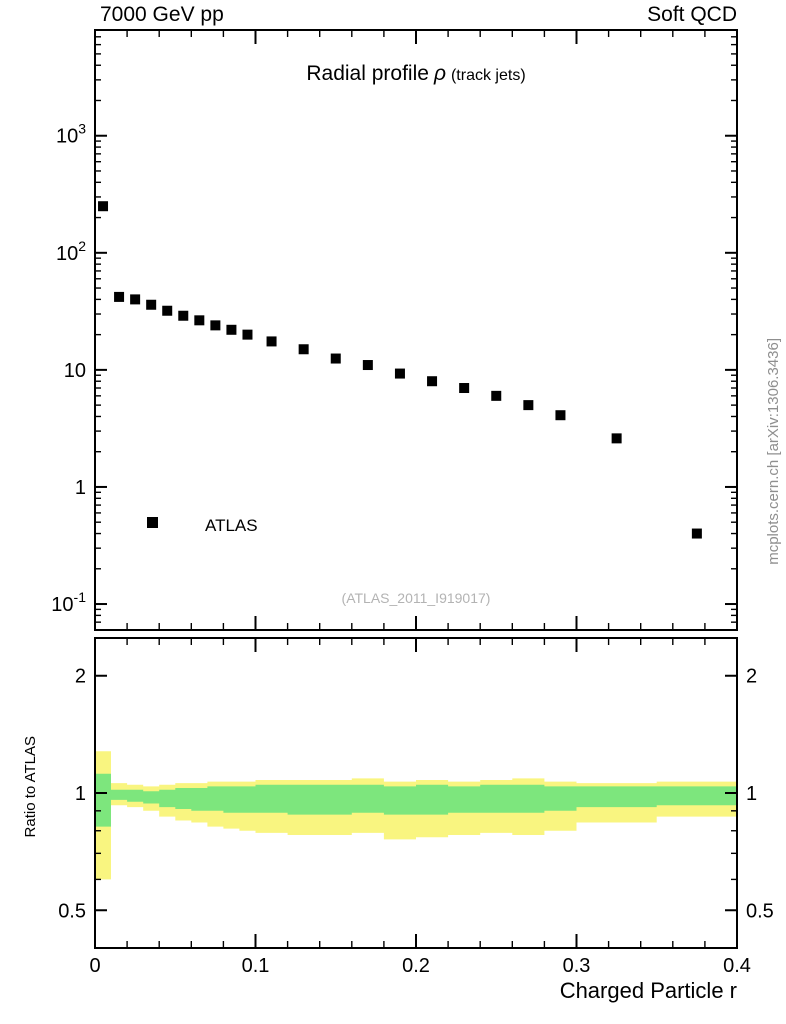 Image resolution: width=786 pixels, height=1024 pixels. I want to click on ratio-y-axis-title: Ratio to ATLAS, so click(30, 787).